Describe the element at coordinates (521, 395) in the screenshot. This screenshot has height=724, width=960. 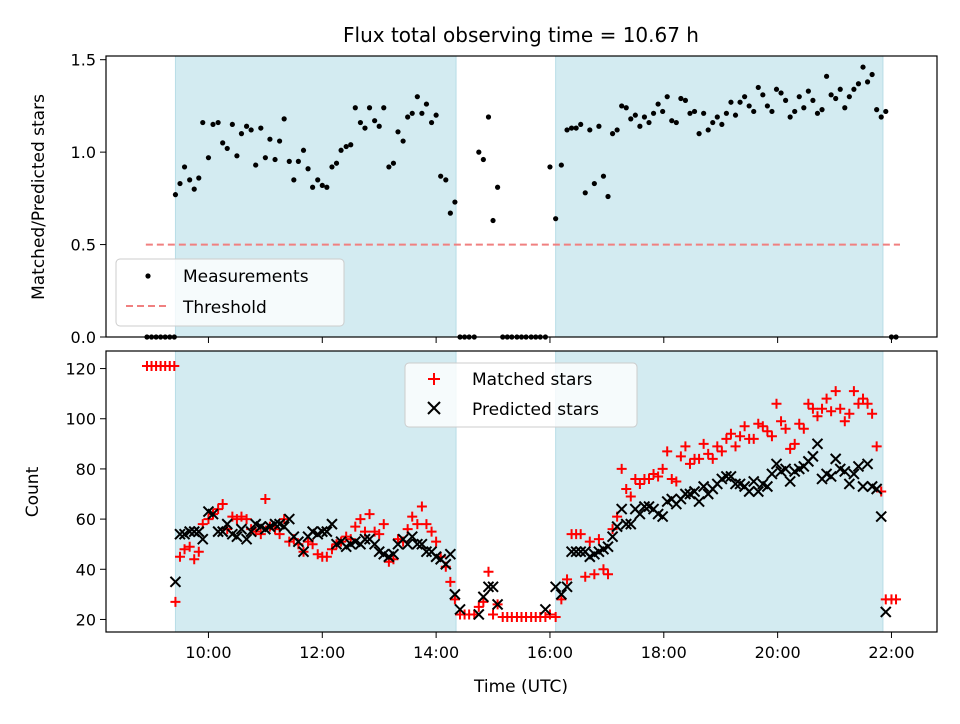
I see `bottom-legend: Matched stars Predicted stars` at that location.